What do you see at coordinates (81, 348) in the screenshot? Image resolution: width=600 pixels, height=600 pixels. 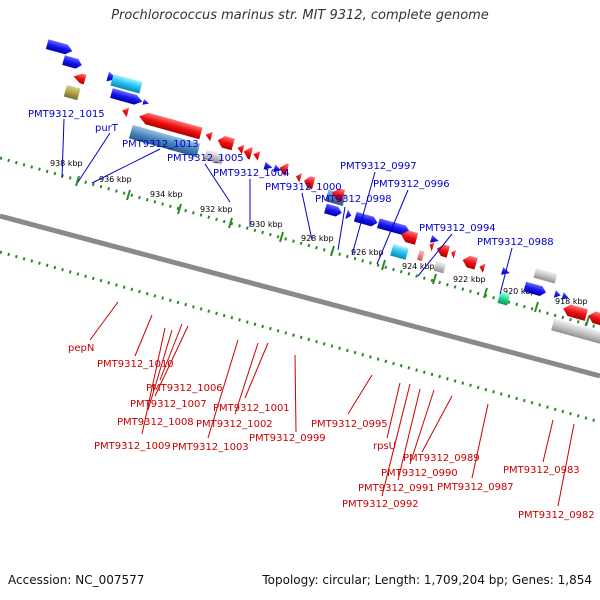 I see `gene-label-pepn: pepN` at bounding box center [81, 348].